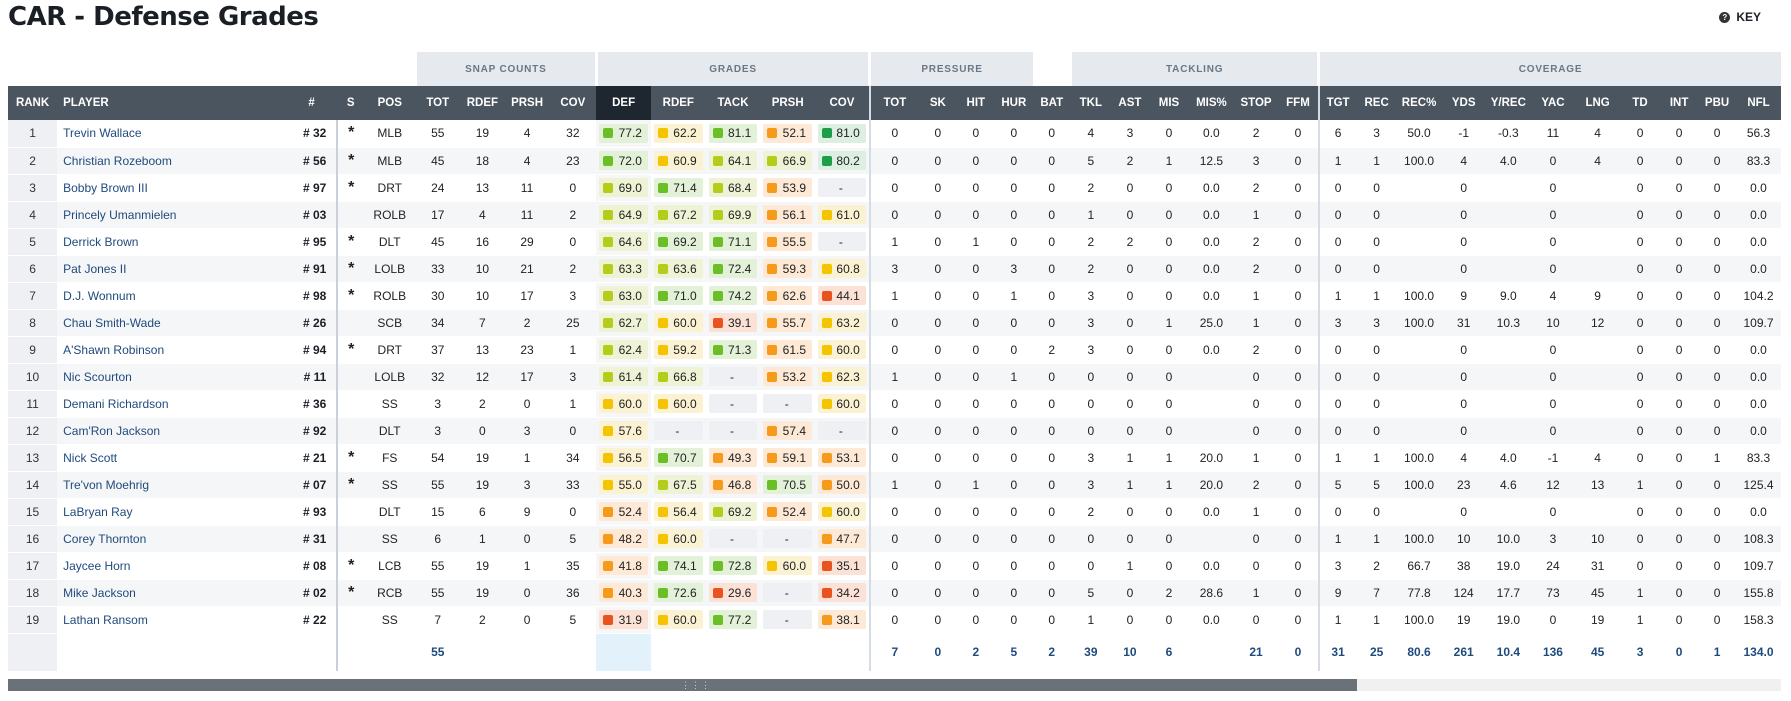 This screenshot has height=701, width=1791. I want to click on player-name-link: Nick Scott, so click(171, 458).